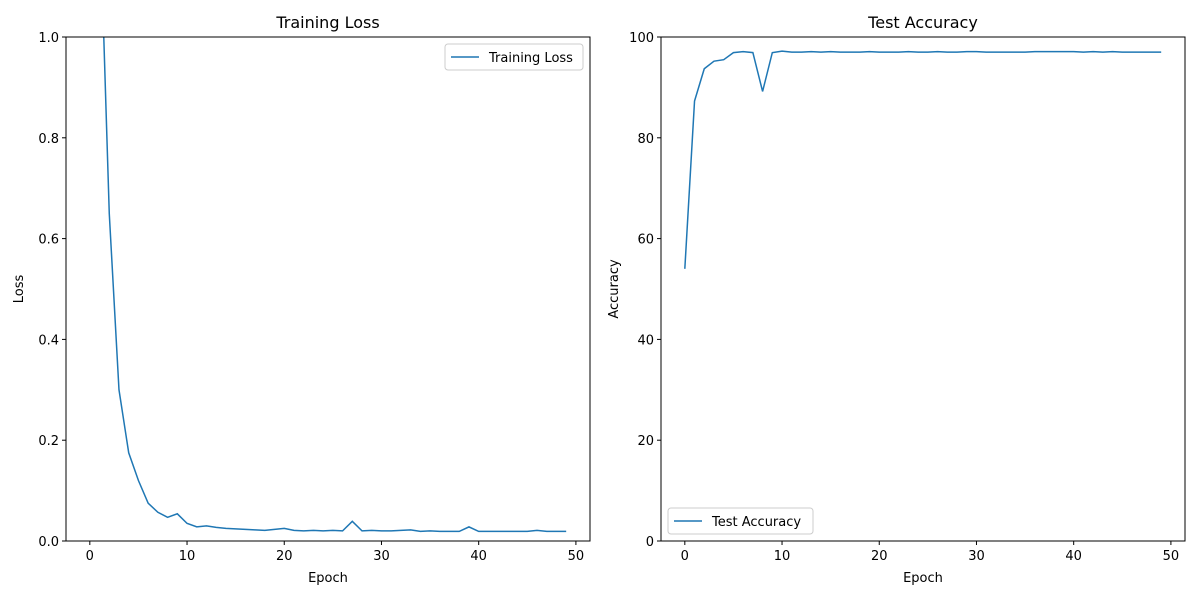 This screenshot has height=600, width=1200. Describe the element at coordinates (645, 441) in the screenshot. I see `y-tick-label: 20` at that location.